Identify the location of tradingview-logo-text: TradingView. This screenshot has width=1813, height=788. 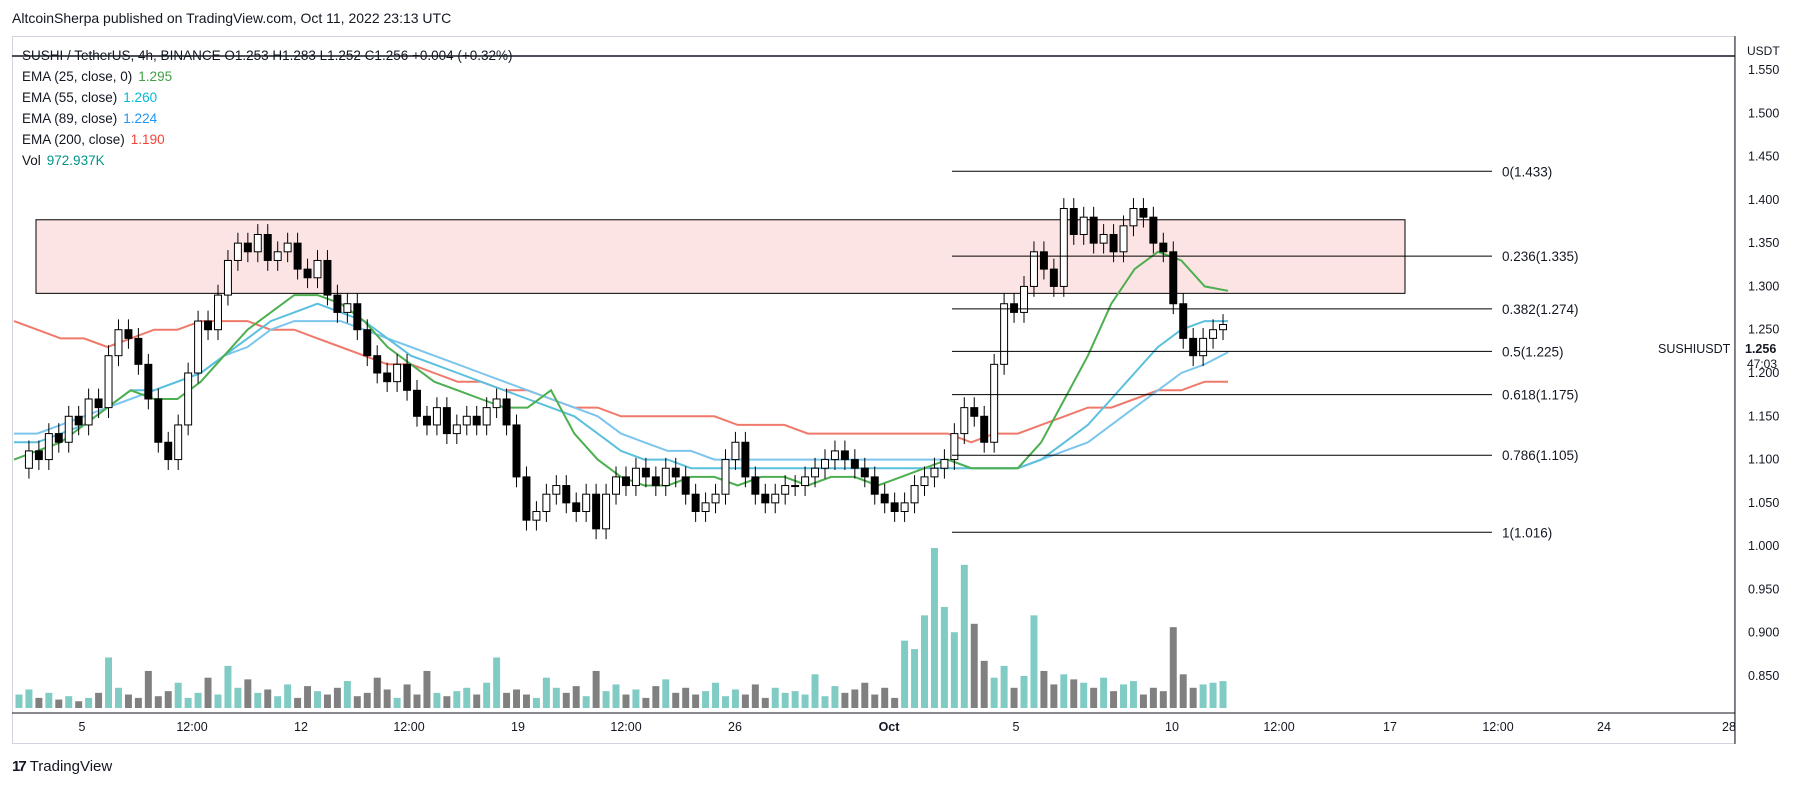
(71, 766).